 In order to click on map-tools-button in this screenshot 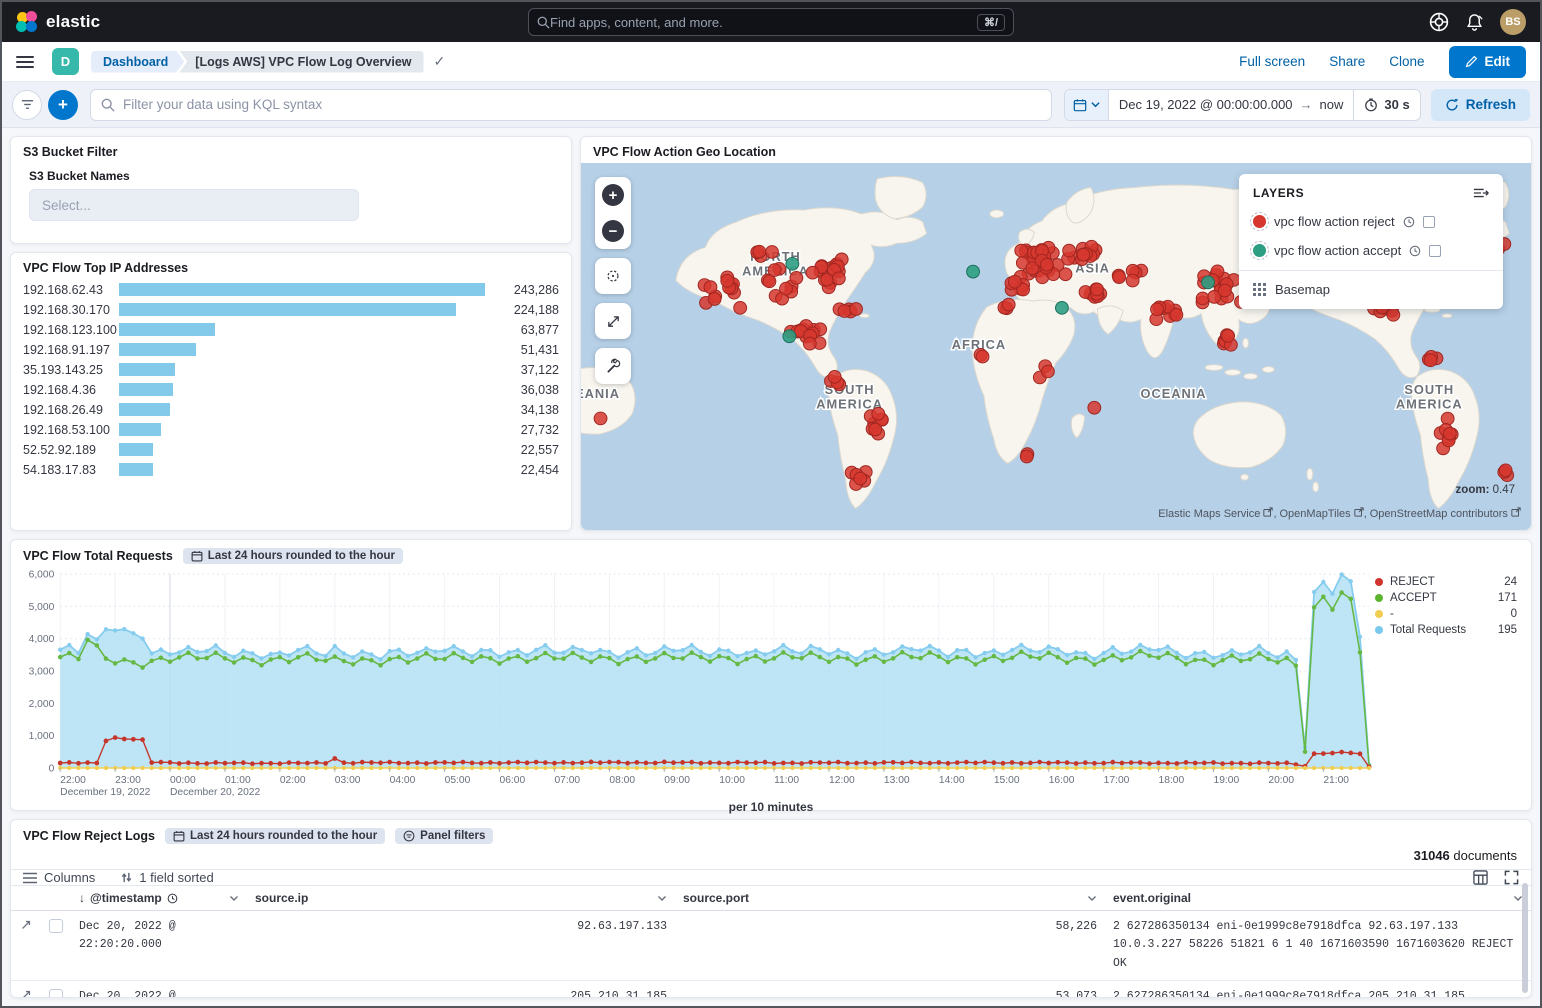, I will do `click(613, 366)`.